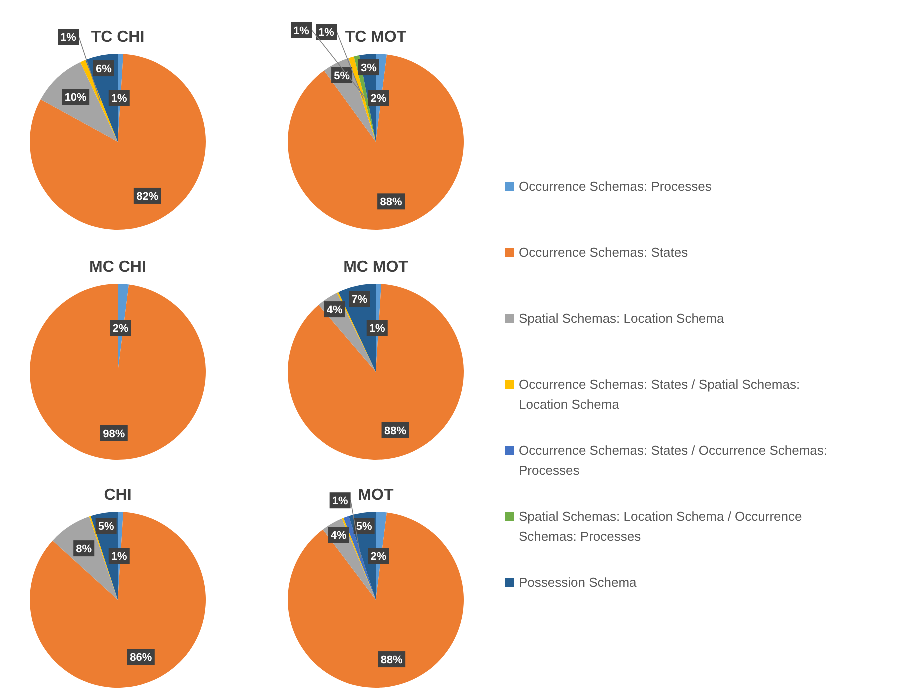 This screenshot has width=908, height=689. Describe the element at coordinates (578, 582) in the screenshot. I see `legend-label: Possession Schema` at that location.